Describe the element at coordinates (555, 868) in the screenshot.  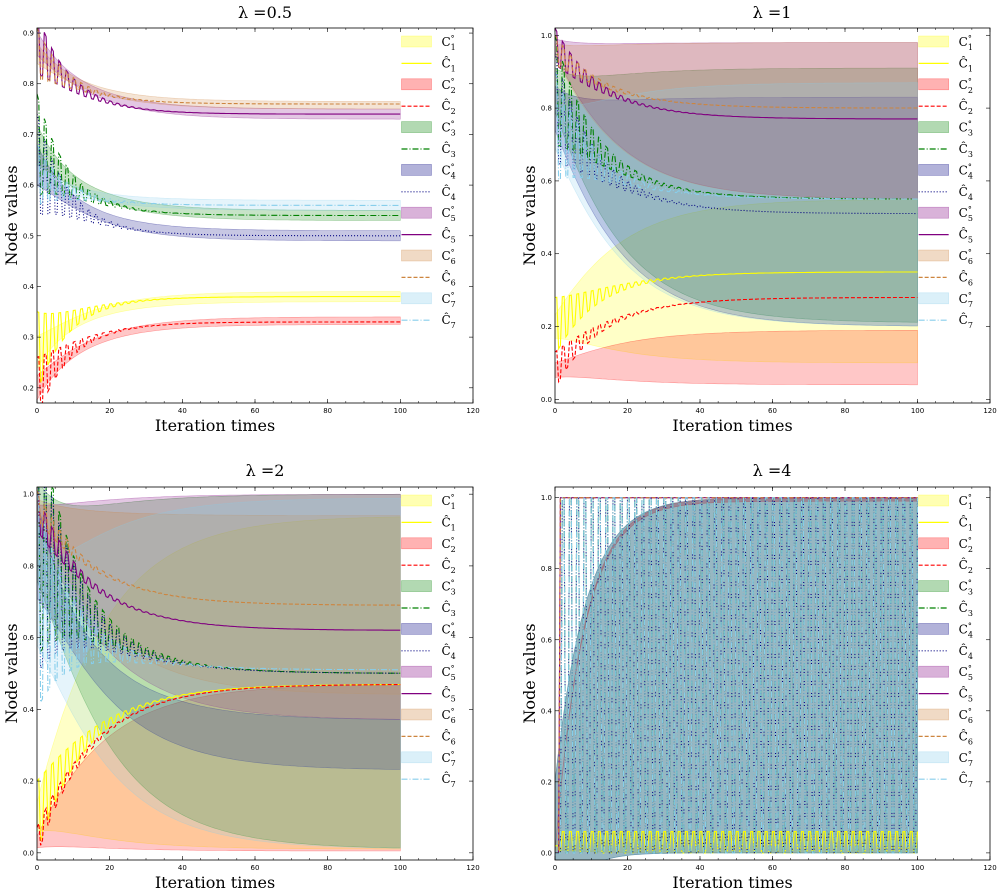
I see `x-tick-label: 0` at that location.